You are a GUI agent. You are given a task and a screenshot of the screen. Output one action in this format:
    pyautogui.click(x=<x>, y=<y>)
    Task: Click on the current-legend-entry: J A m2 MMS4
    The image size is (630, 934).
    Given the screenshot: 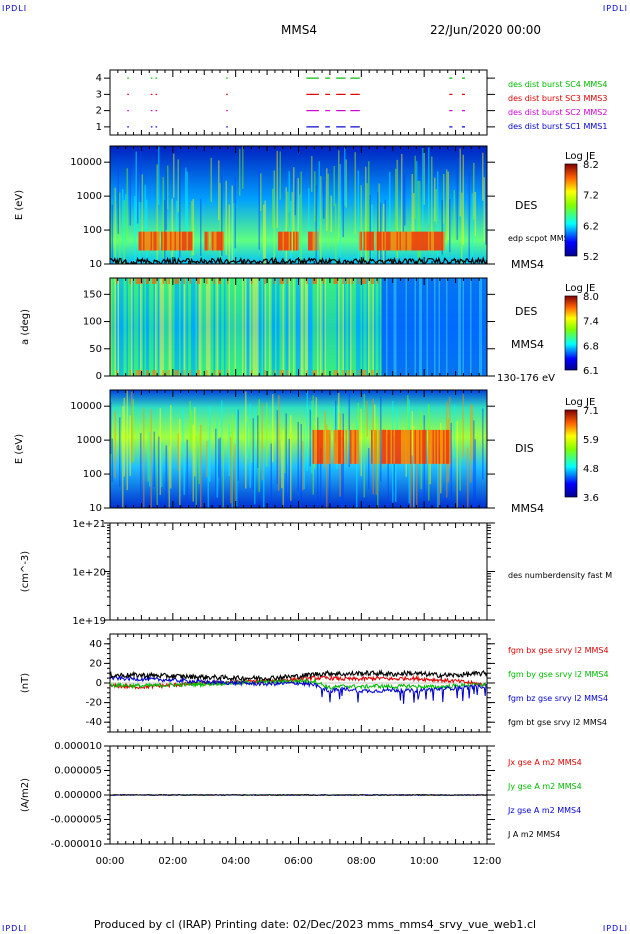 What is the action you would take?
    pyautogui.click(x=533, y=834)
    